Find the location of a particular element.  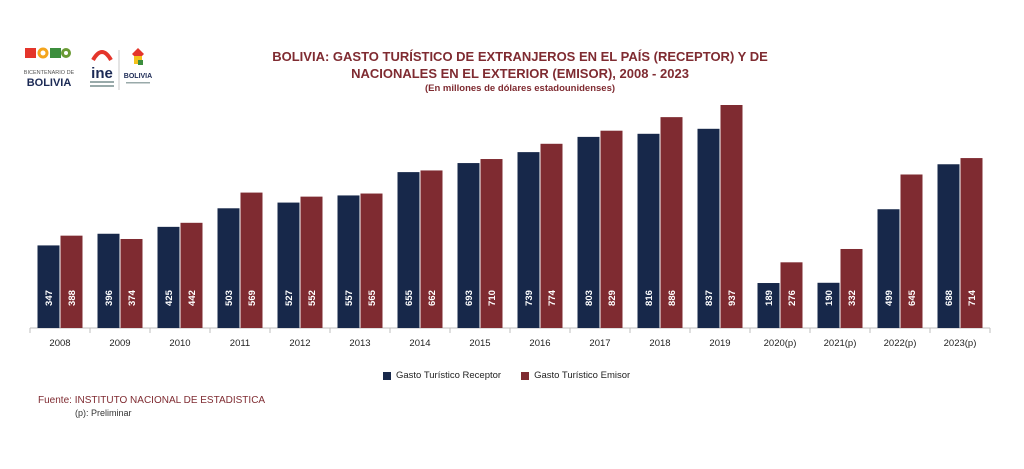

x-tick-label: 2013 is located at coordinates (359, 343).